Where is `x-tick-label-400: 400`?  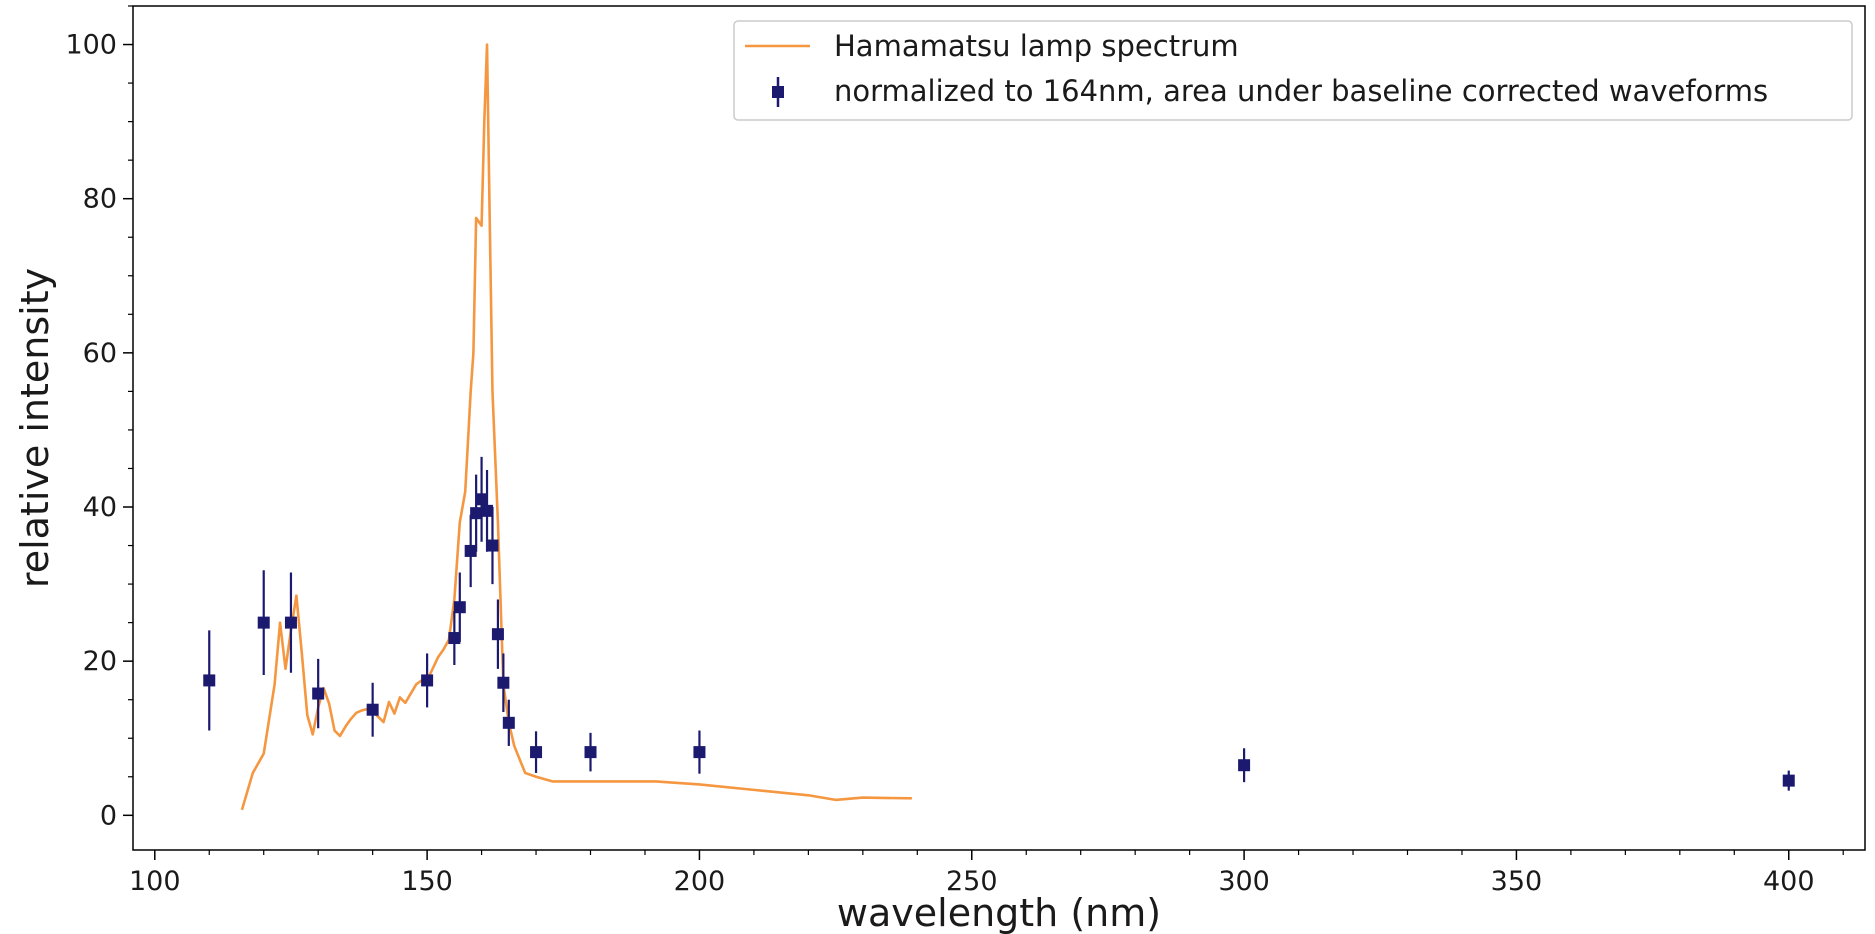
x-tick-label-400: 400 is located at coordinates (1789, 881).